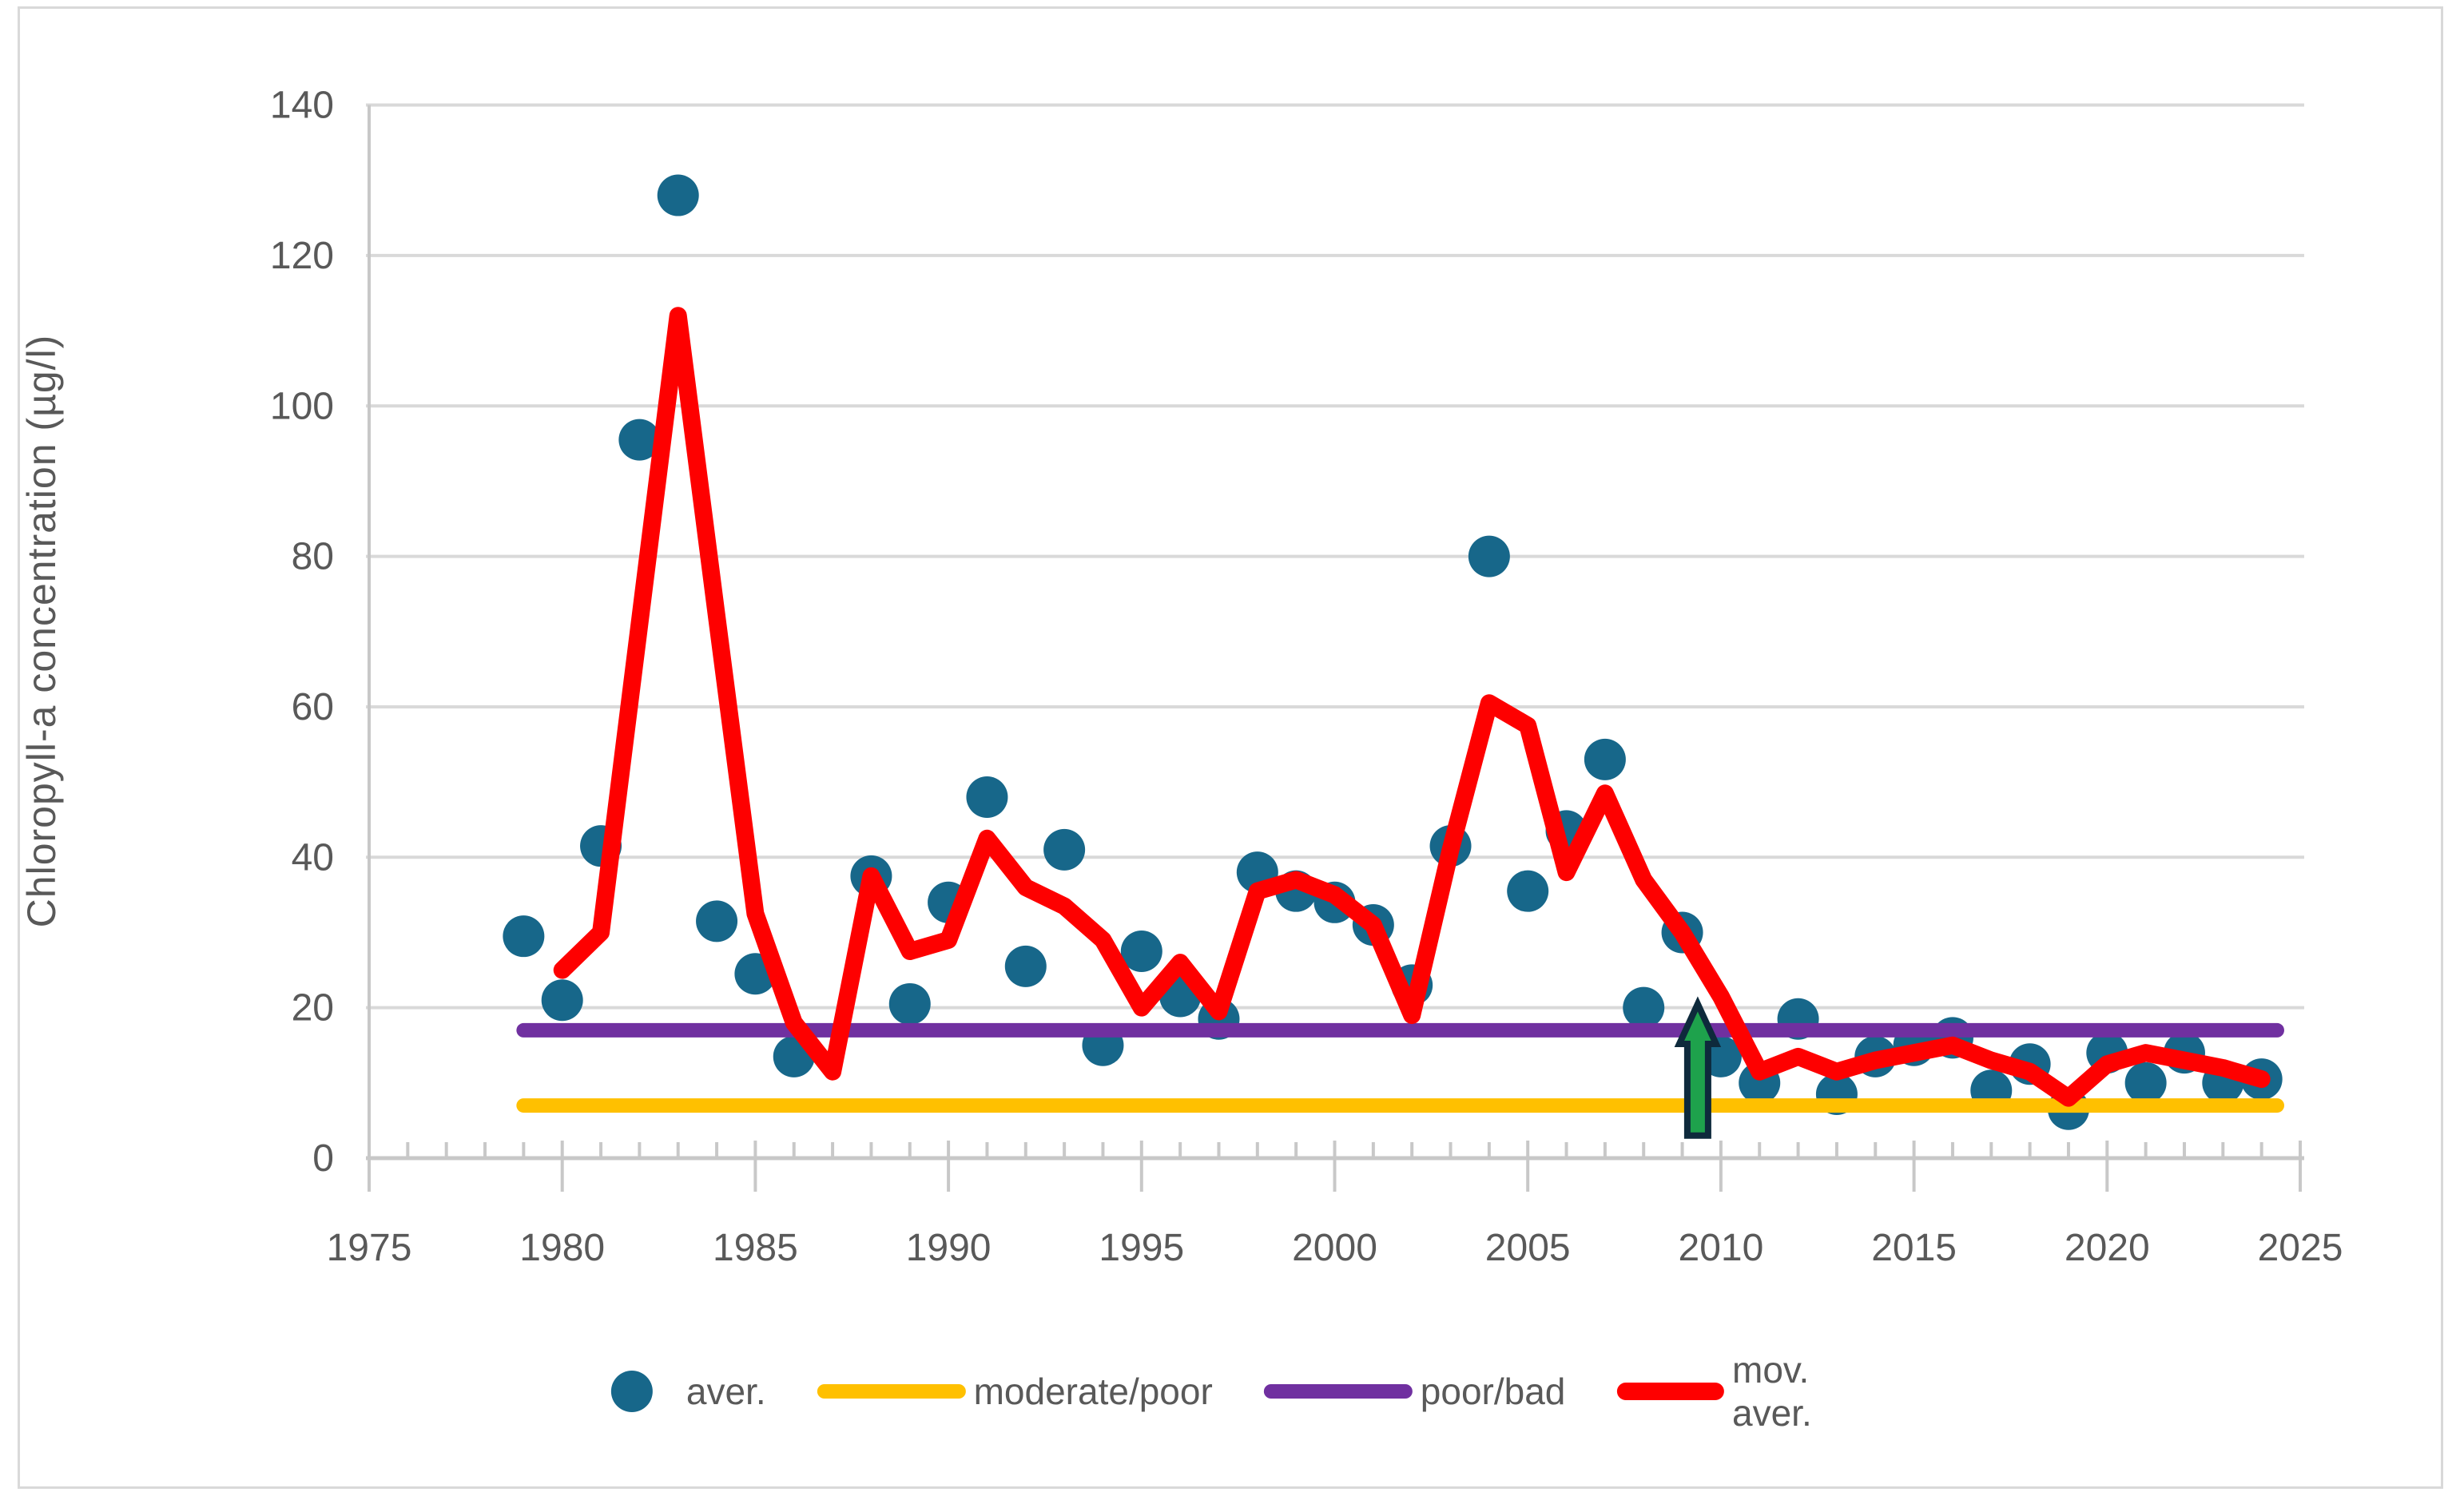 The width and height of the screenshot is (2464, 1496). What do you see at coordinates (1721, 1248) in the screenshot?
I see `x-tick-label-2010: 2010` at bounding box center [1721, 1248].